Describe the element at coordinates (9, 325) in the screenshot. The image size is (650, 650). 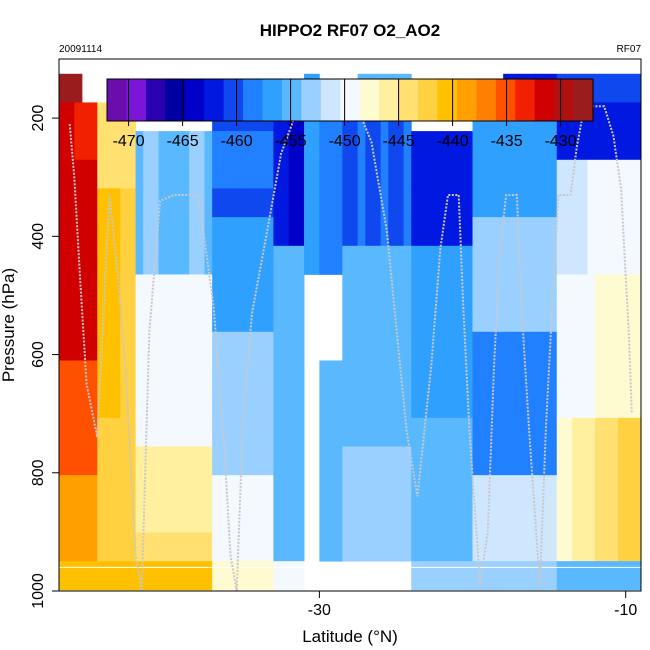
I see `y-axis-label: Pressure (hPa)` at that location.